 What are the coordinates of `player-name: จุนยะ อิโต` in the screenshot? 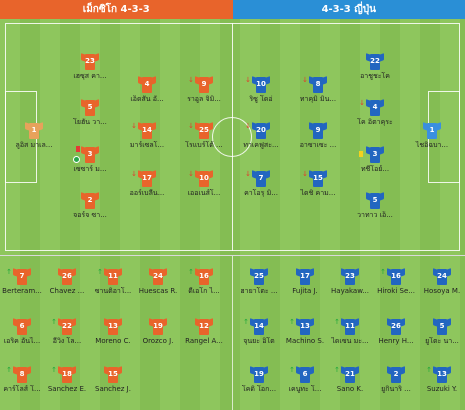 It's located at (259, 341).